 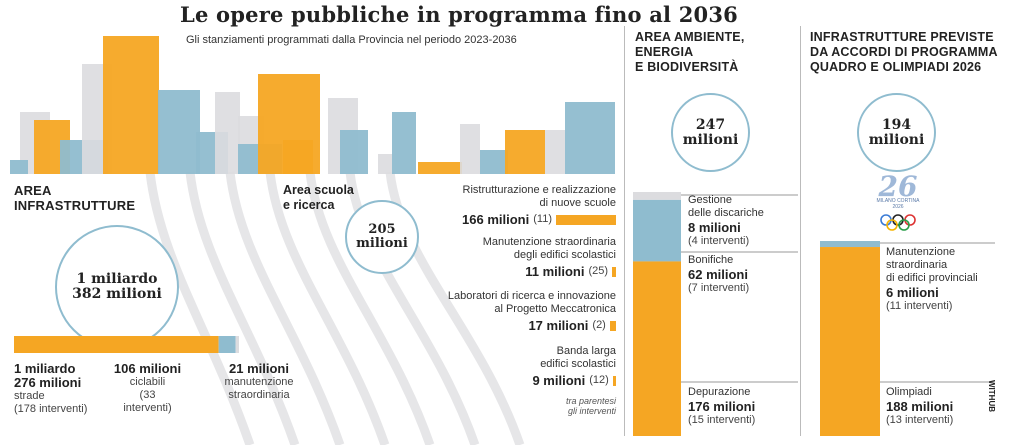 I want to click on strade-amount: 1 miliardo 276 milioni, so click(x=48, y=375).